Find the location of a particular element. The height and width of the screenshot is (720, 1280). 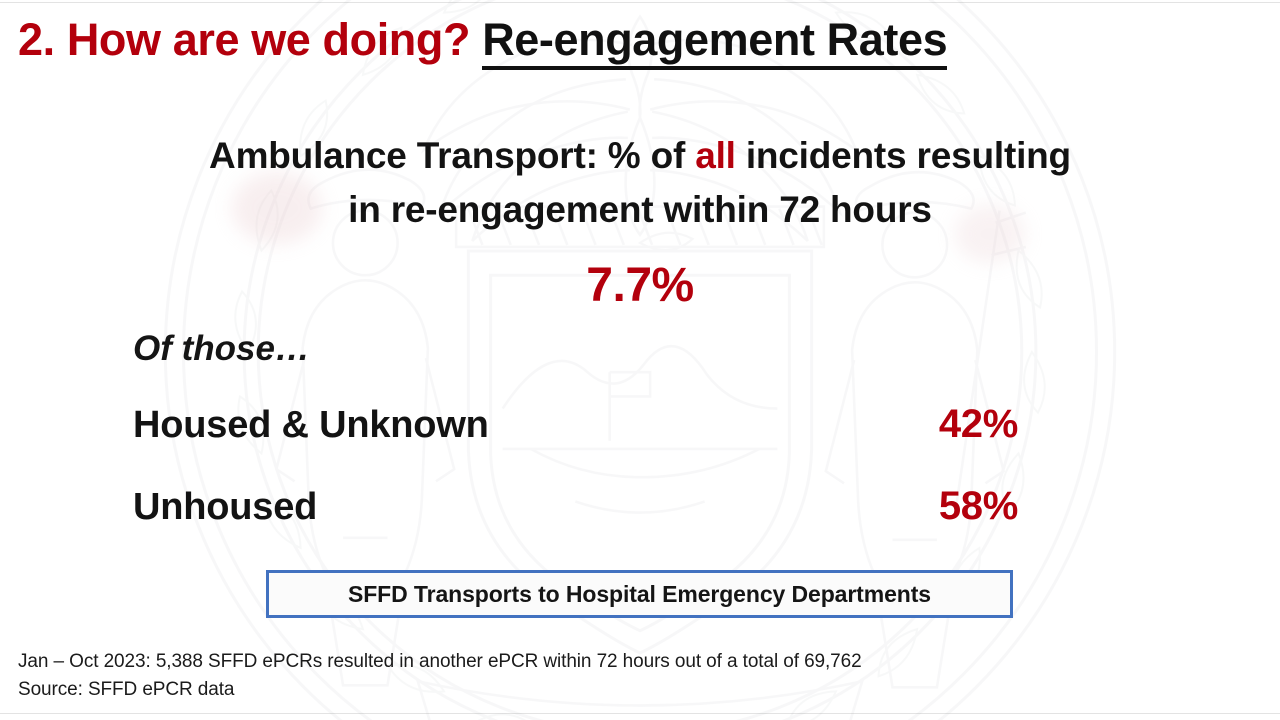

breakdown-row-unhoused: Unhoused 58% is located at coordinates (575, 506).